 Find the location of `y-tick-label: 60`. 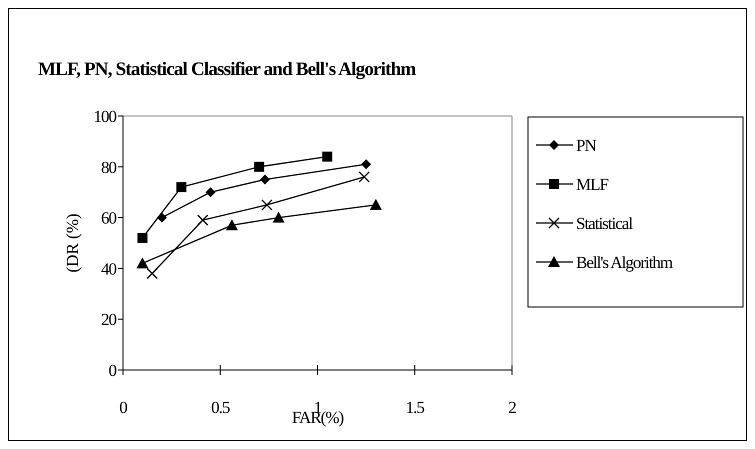

y-tick-label: 60 is located at coordinates (108, 218).